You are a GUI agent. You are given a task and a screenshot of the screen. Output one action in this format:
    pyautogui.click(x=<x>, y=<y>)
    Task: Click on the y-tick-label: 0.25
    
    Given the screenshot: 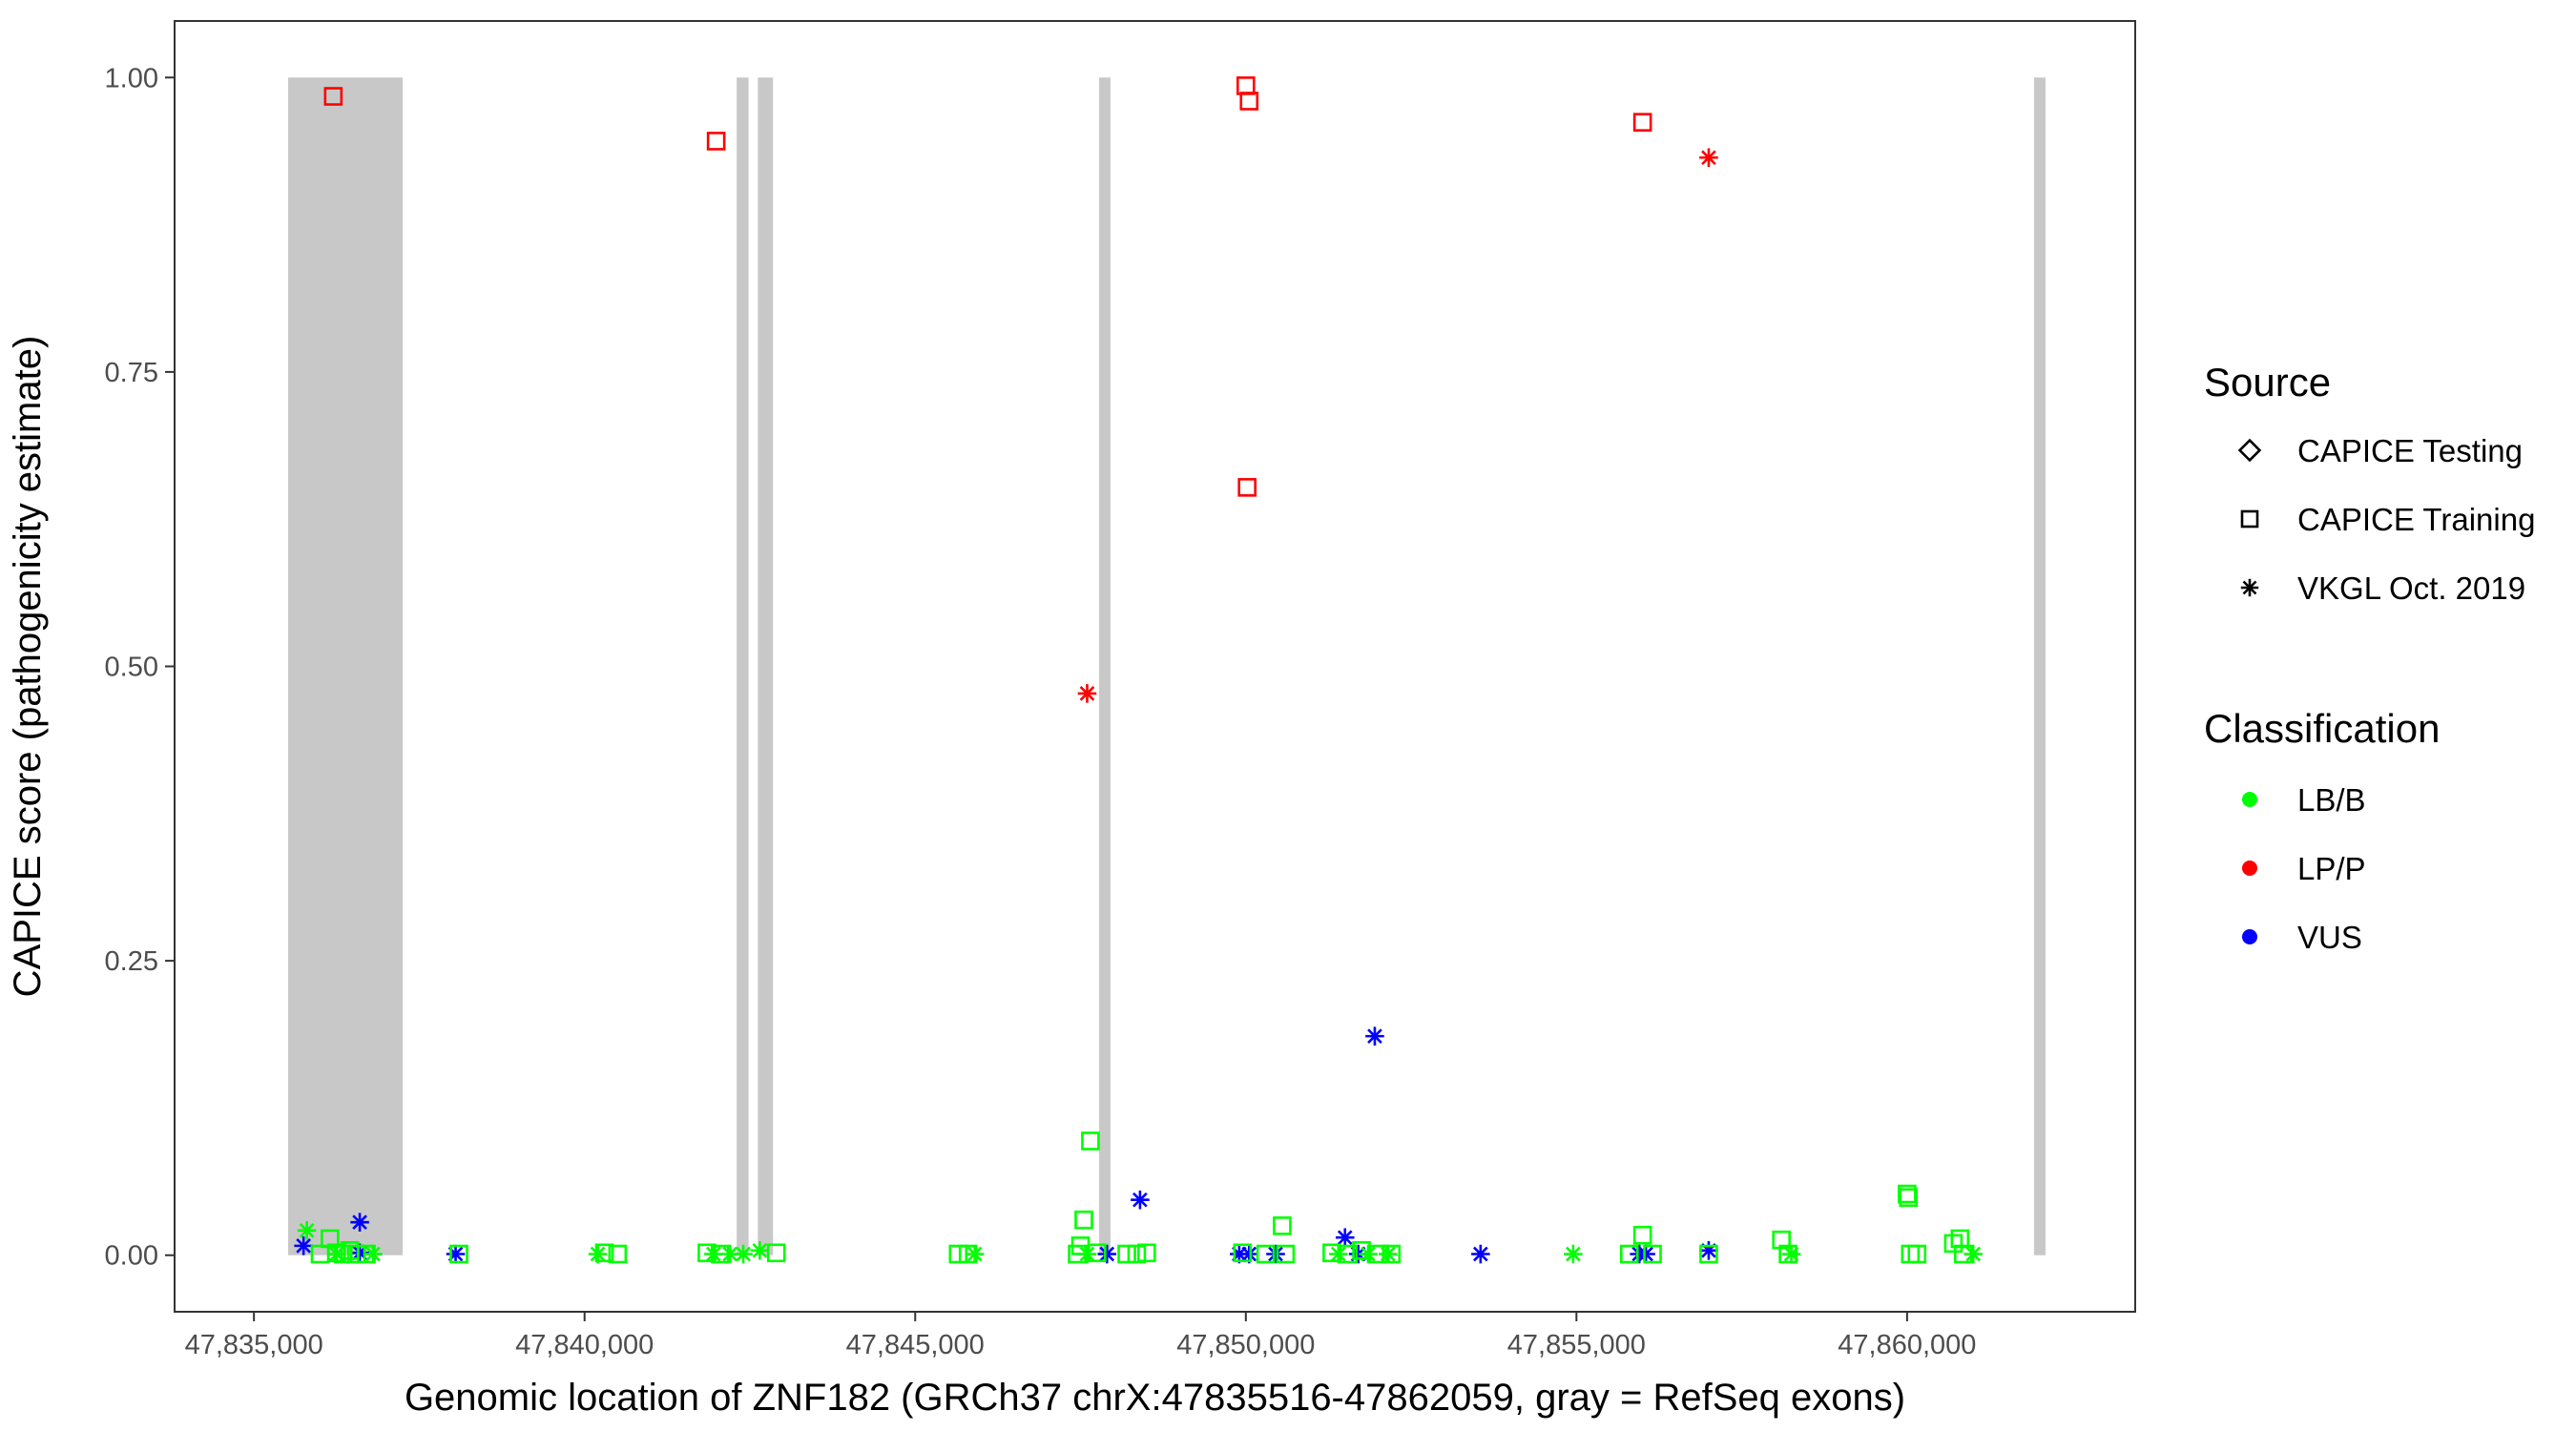 What is the action you would take?
    pyautogui.click(x=131, y=962)
    